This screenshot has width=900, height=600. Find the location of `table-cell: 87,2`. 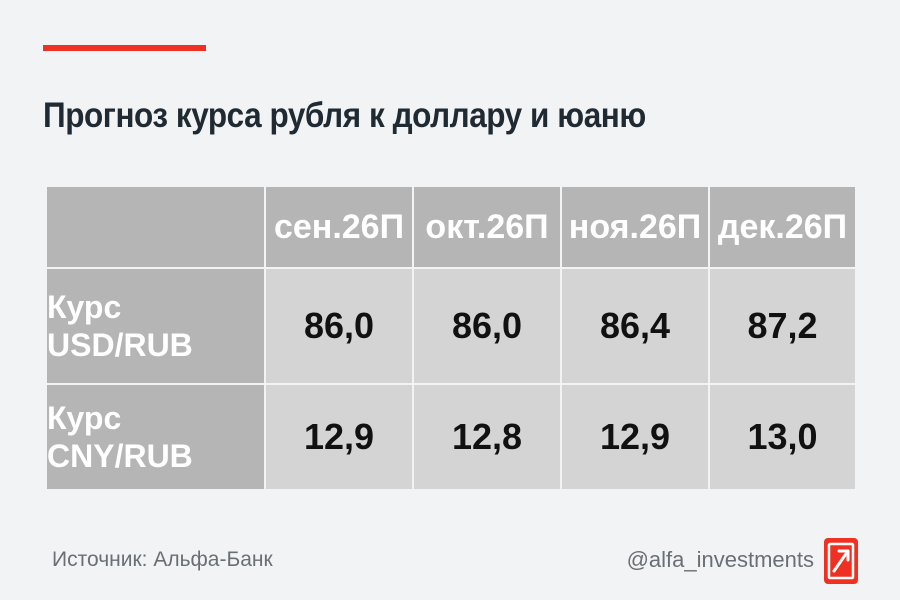

table-cell: 87,2 is located at coordinates (782, 326).